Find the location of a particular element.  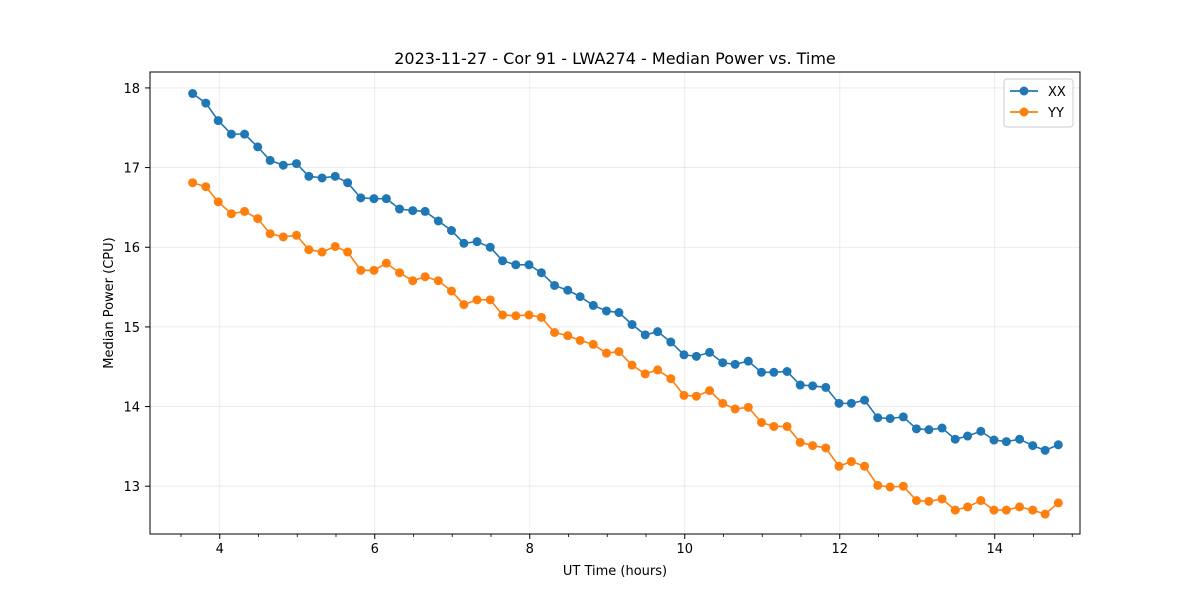

x-tick-label: 4 is located at coordinates (220, 549).